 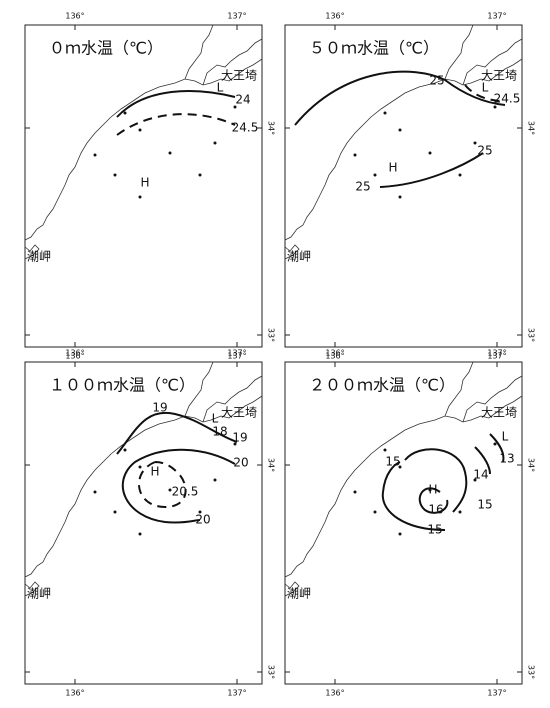 What do you see at coordinates (382, 385) in the screenshot?
I see `panel-title: ２００ｍ水温（℃）` at bounding box center [382, 385].